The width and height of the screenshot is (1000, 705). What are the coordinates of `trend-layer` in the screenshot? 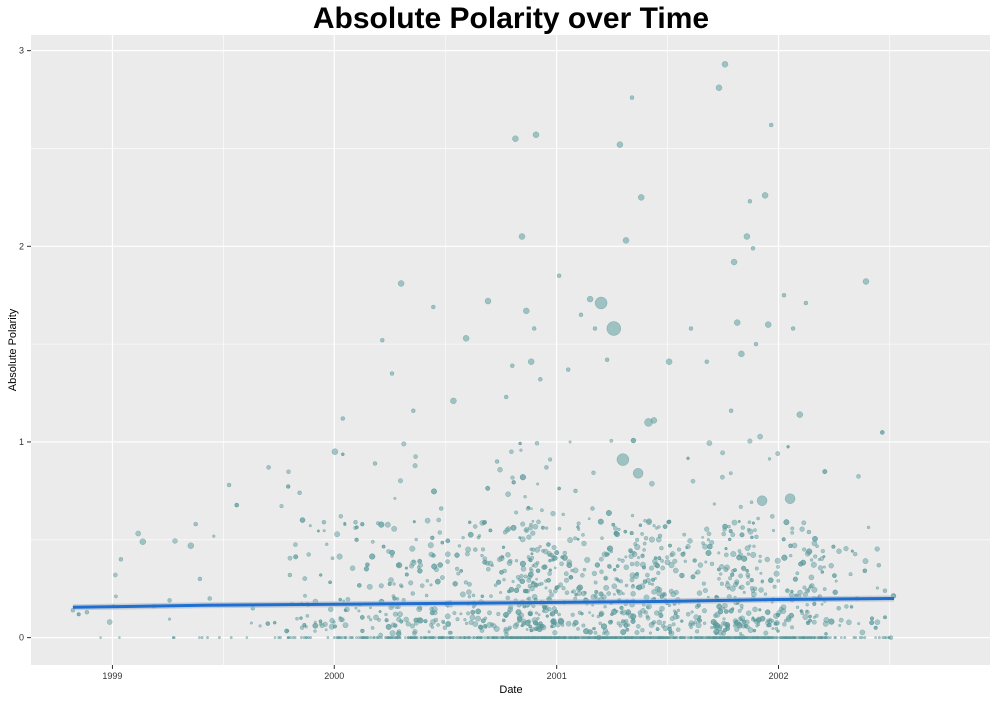 It's located at (483, 603).